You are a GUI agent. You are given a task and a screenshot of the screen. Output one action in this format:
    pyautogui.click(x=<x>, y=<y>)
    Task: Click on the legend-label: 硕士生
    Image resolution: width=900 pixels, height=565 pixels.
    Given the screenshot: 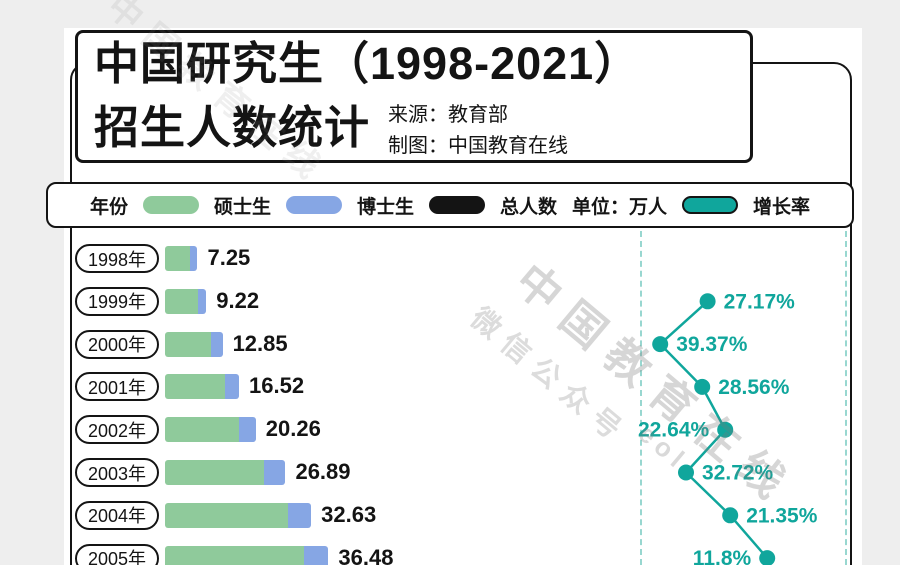 What is the action you would take?
    pyautogui.click(x=242, y=207)
    